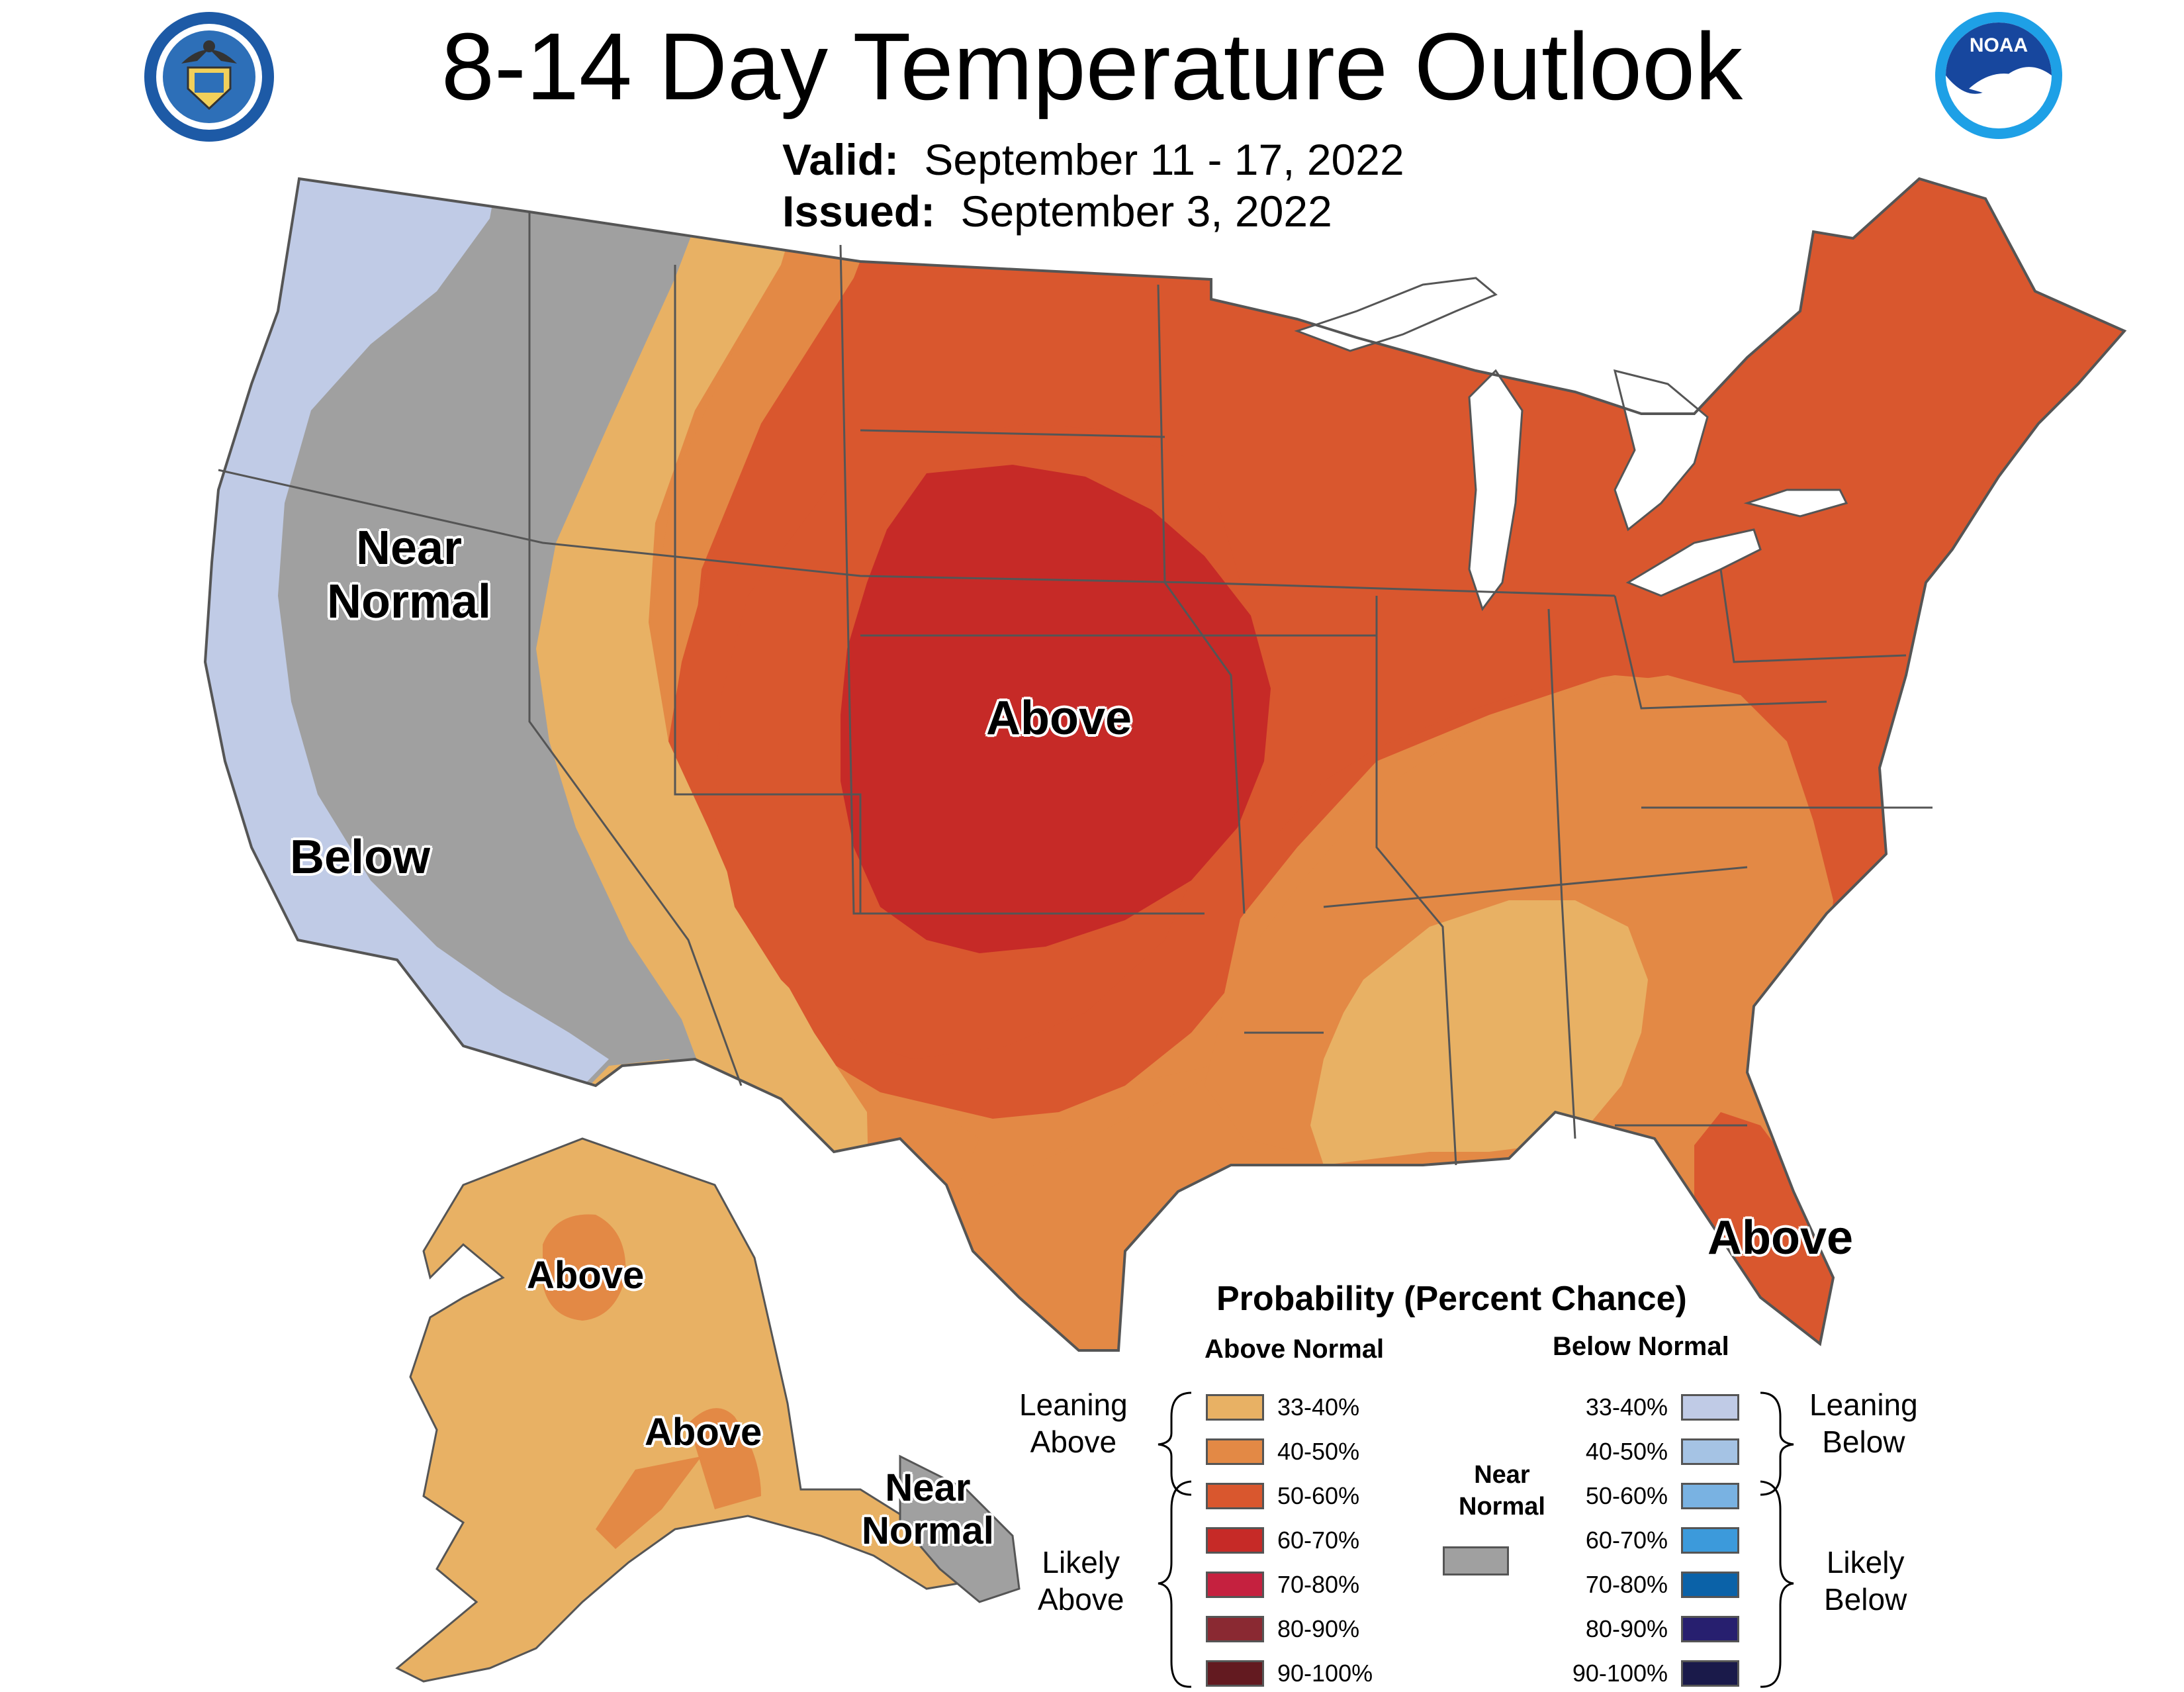 The image size is (2184, 1692). Describe the element at coordinates (1318, 1629) in the screenshot. I see `legend-above-range: 80-90%` at that location.